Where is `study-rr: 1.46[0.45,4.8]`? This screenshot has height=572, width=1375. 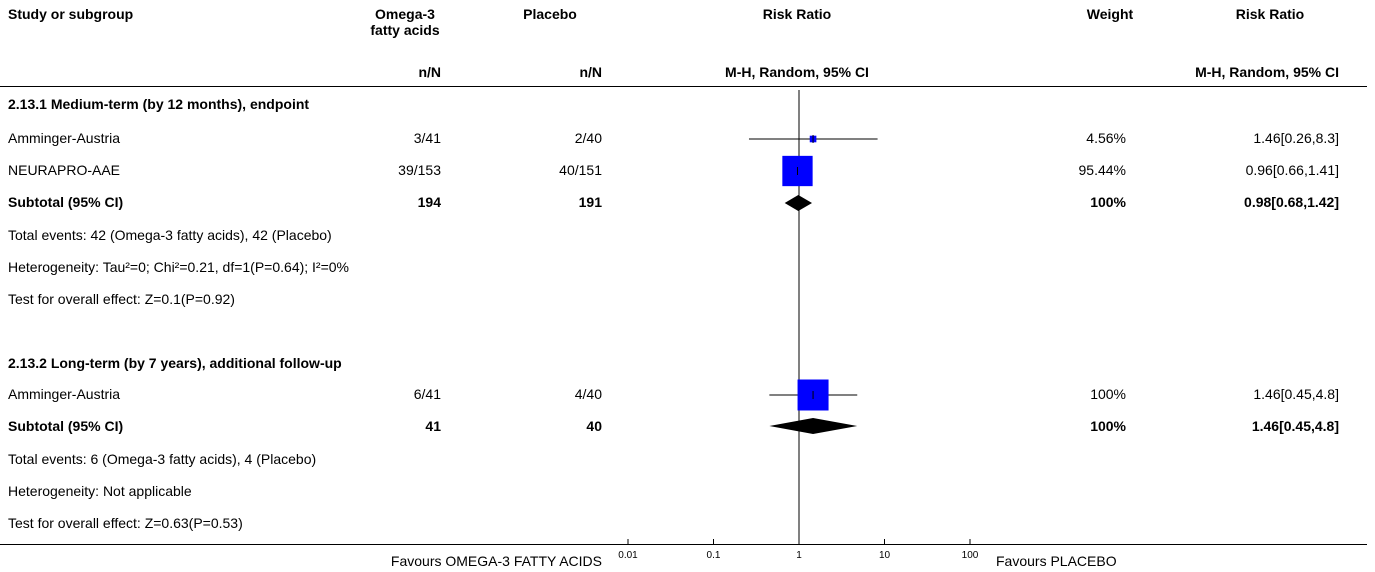
study-rr: 1.46[0.45,4.8] is located at coordinates (1296, 394).